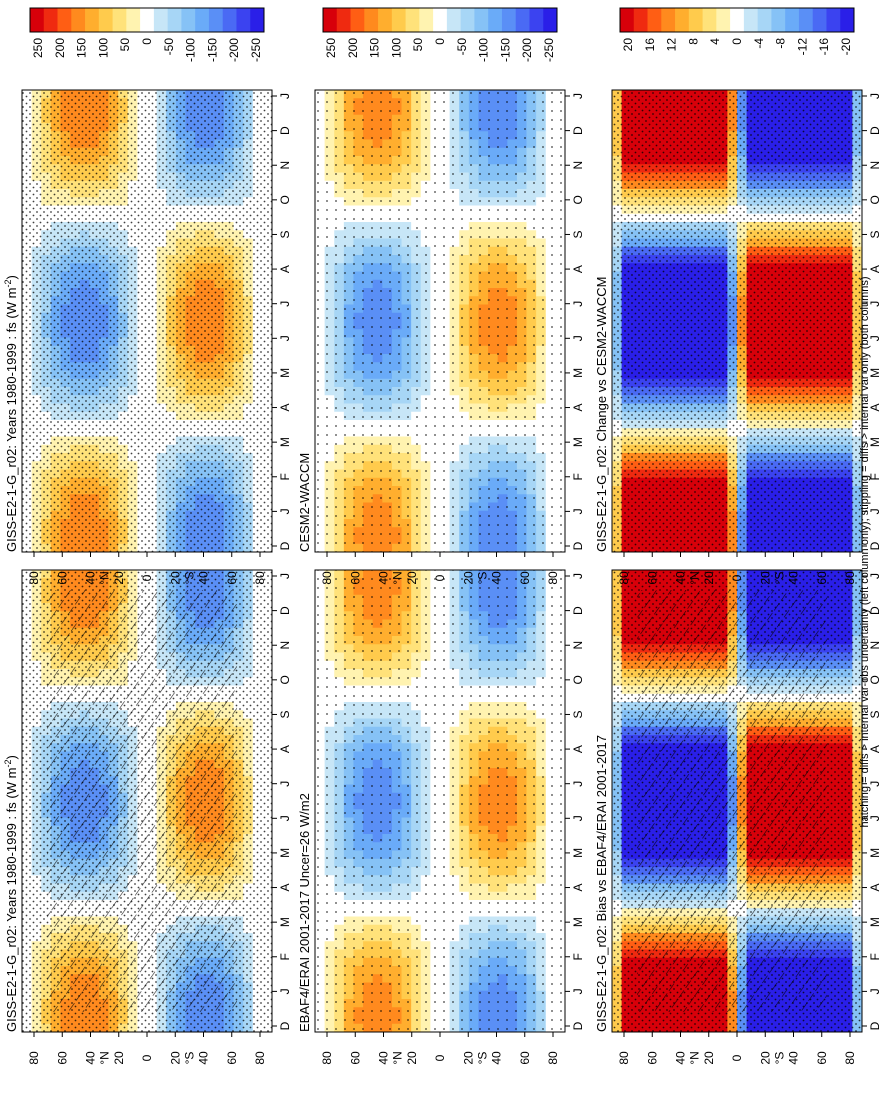 This screenshot has width=895, height=1105. What do you see at coordinates (169, 47) in the screenshot?
I see `colorbar-tick-label: -50` at bounding box center [169, 47].